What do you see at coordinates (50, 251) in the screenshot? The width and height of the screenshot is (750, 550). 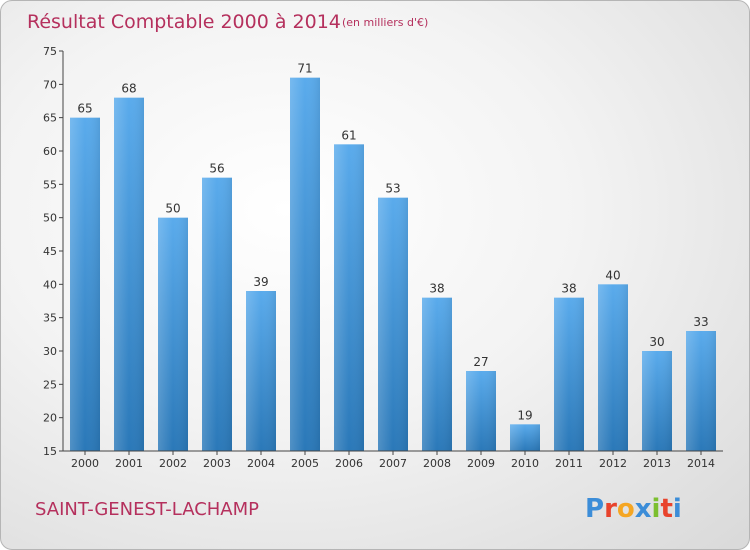 I see `y-tick-label: 45` at bounding box center [50, 251].